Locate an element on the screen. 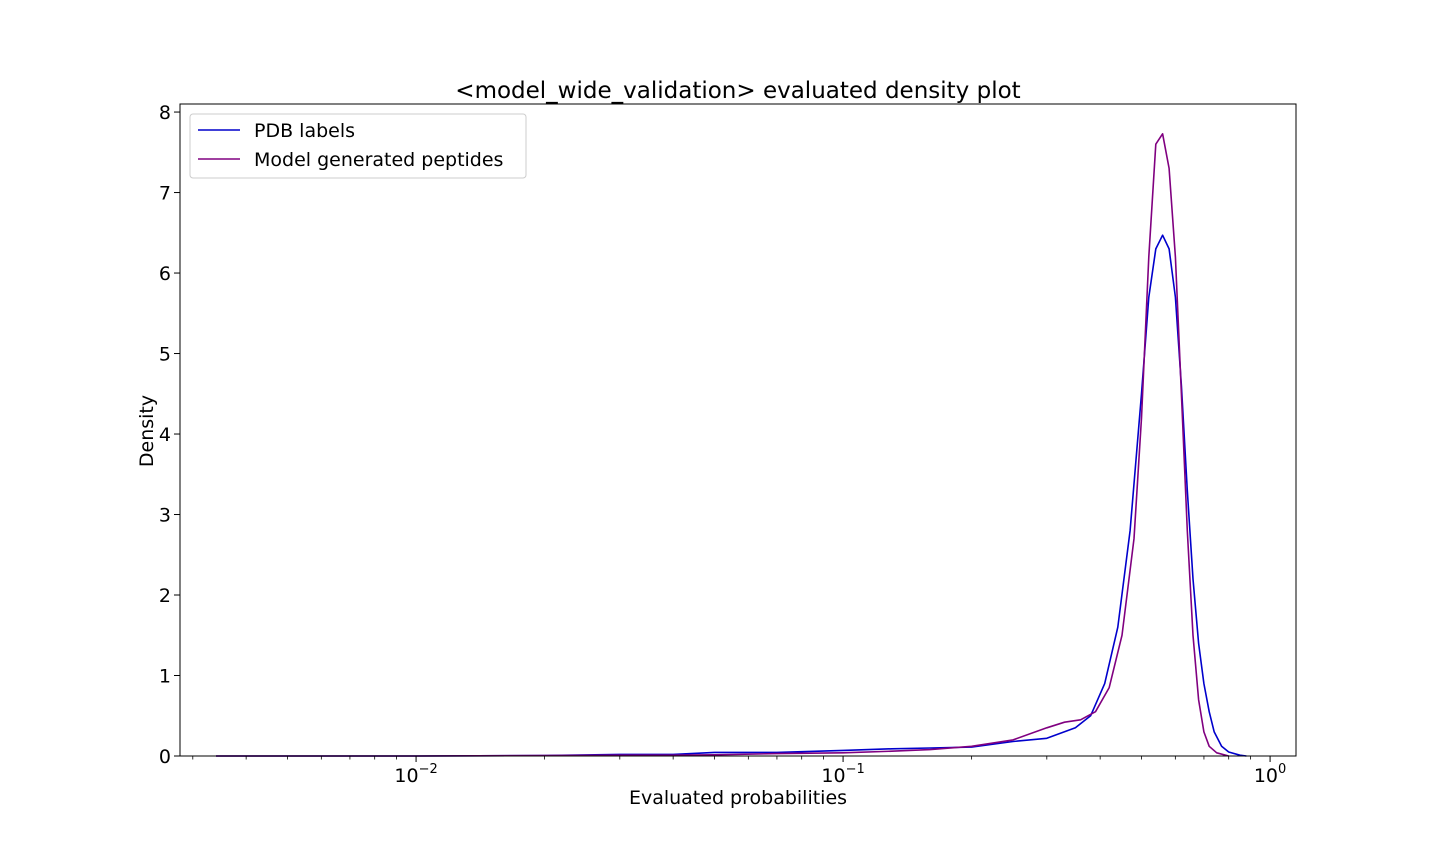  y-tick-label: 5 is located at coordinates (165, 355).